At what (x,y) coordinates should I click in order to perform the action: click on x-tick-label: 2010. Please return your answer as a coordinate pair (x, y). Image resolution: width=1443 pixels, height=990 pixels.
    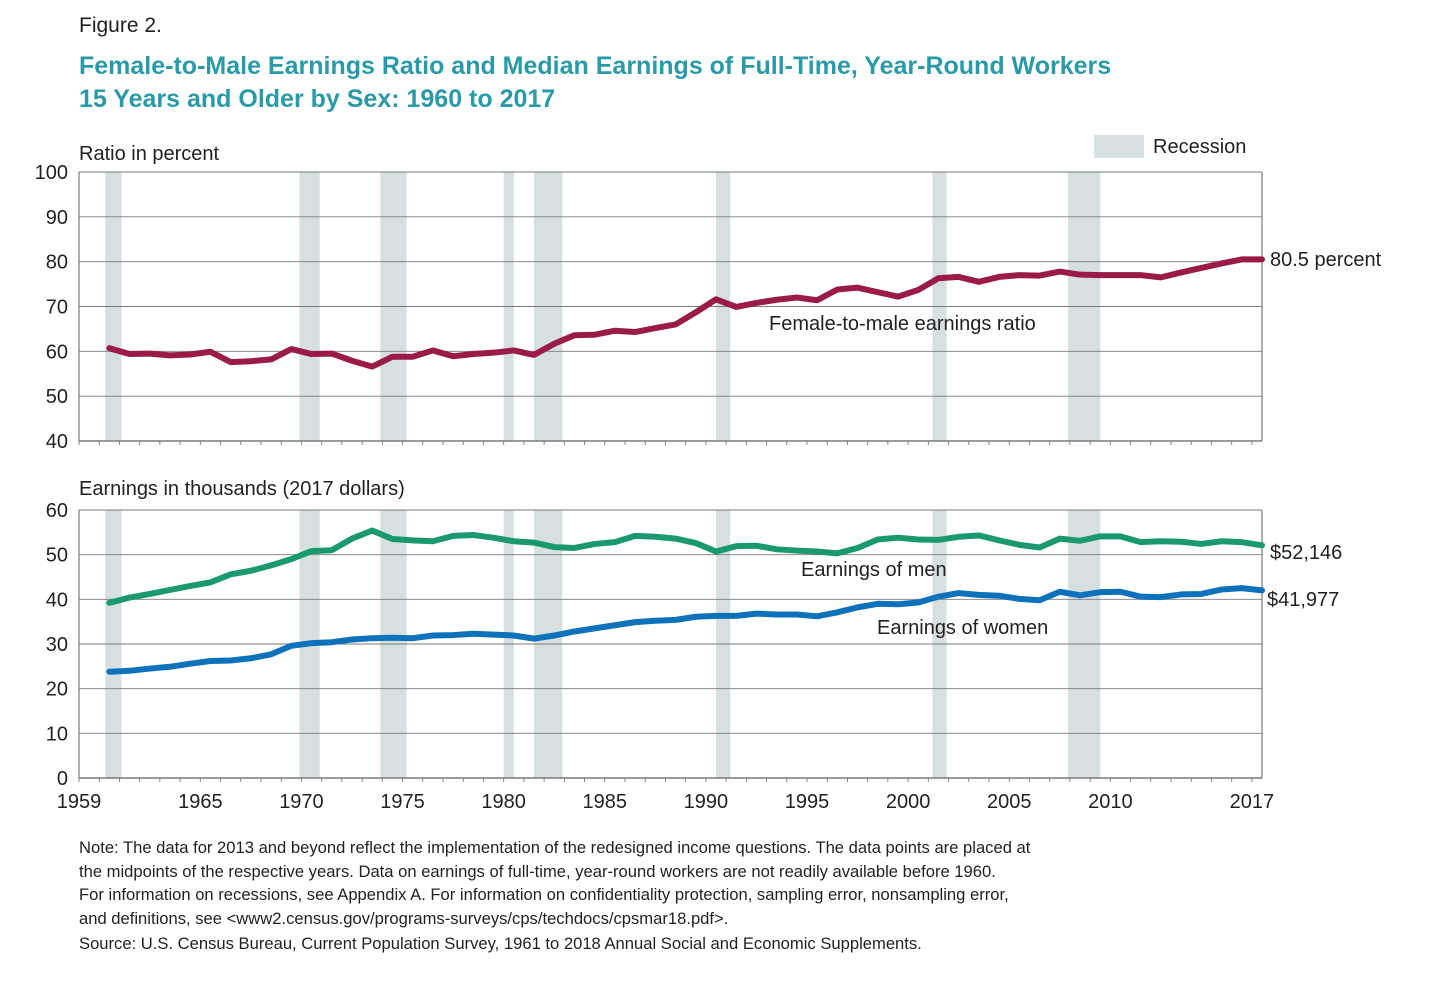
    Looking at the image, I should click on (1110, 802).